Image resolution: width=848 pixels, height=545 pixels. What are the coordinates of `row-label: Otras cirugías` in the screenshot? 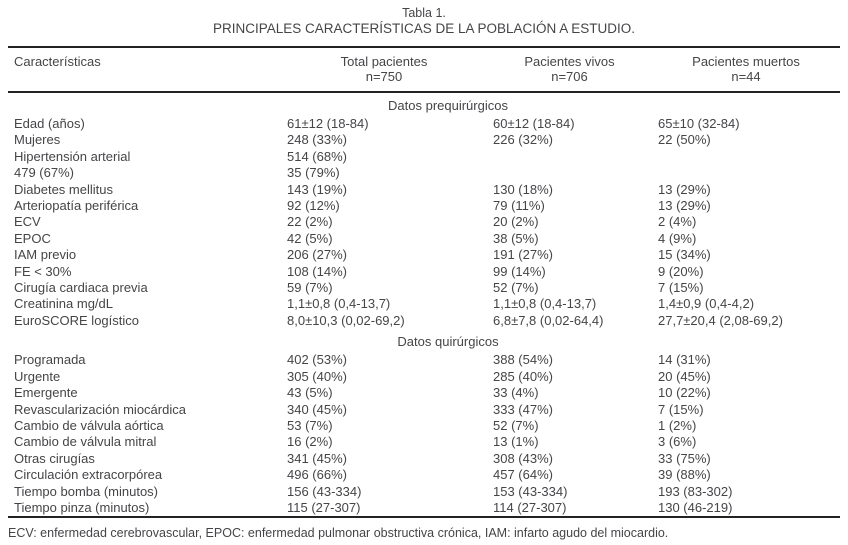 It's located at (54, 458).